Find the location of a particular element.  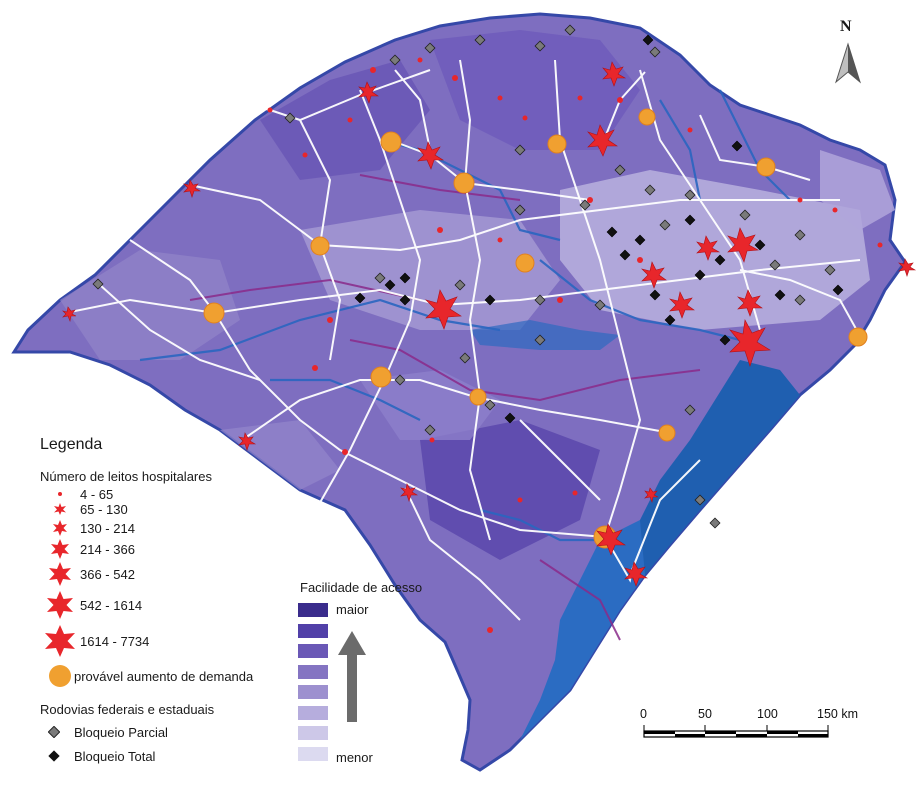

access-title: Facilidade de acesso is located at coordinates (361, 587).